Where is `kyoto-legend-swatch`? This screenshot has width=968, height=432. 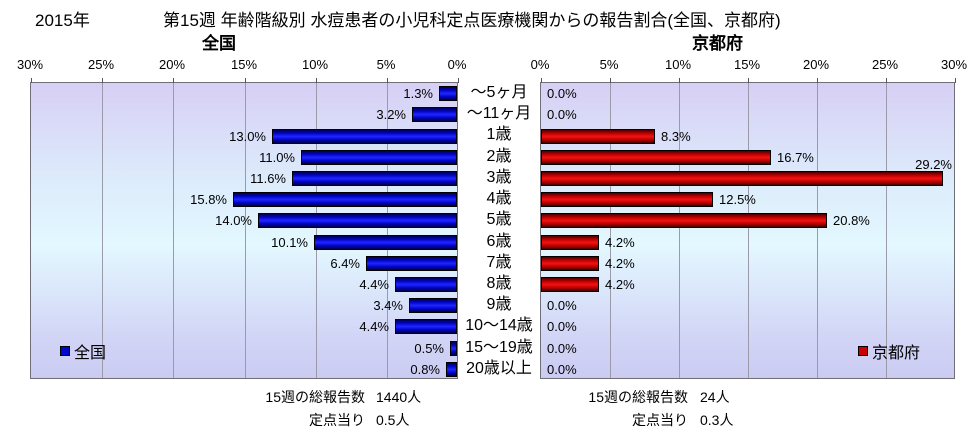
kyoto-legend-swatch is located at coordinates (863, 351).